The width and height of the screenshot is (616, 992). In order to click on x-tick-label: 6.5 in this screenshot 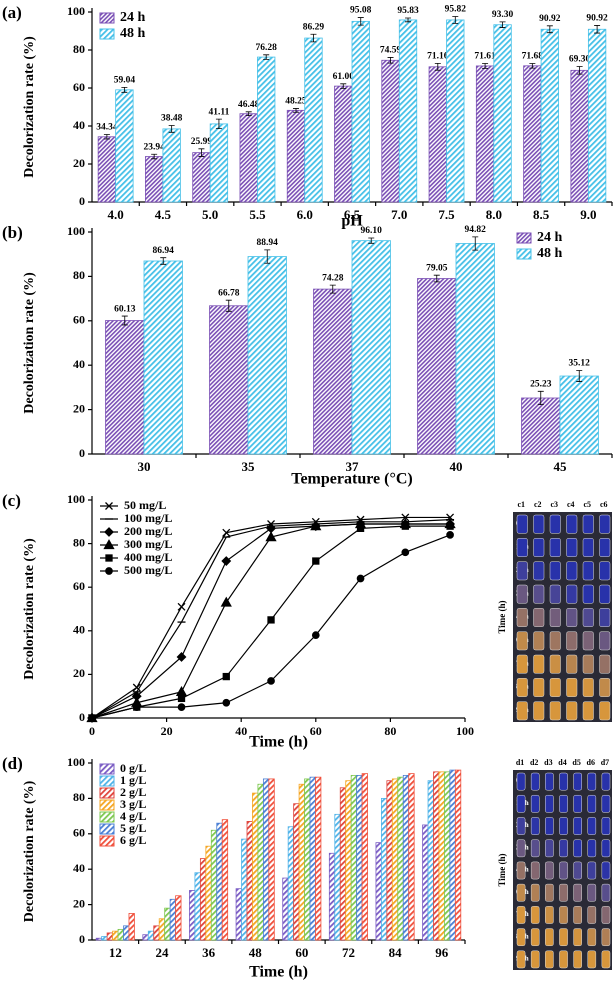, I will do `click(352, 214)`.